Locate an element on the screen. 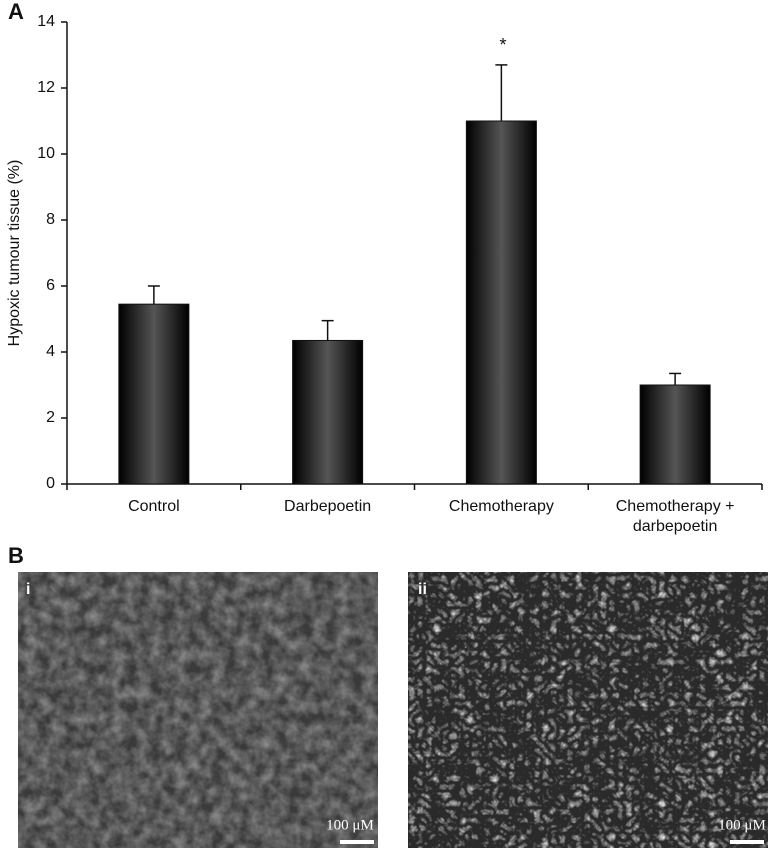 This screenshot has width=769, height=851. y-tick-label: 12 is located at coordinates (46, 87).